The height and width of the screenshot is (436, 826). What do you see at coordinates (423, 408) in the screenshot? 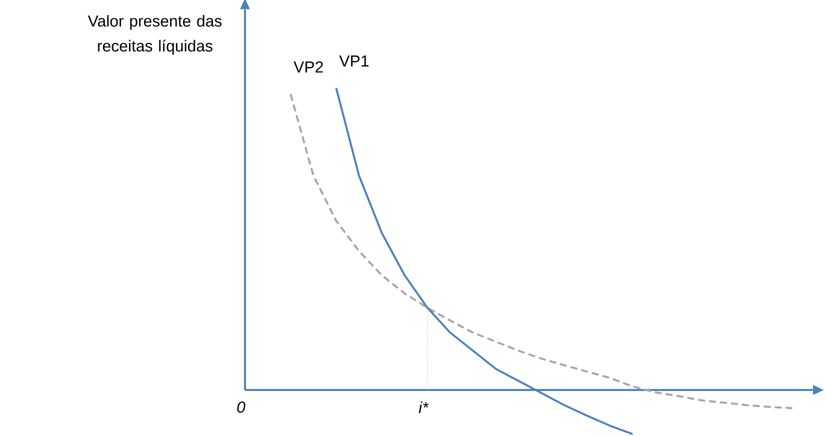
I see `x-tick-label: i*` at bounding box center [423, 408].